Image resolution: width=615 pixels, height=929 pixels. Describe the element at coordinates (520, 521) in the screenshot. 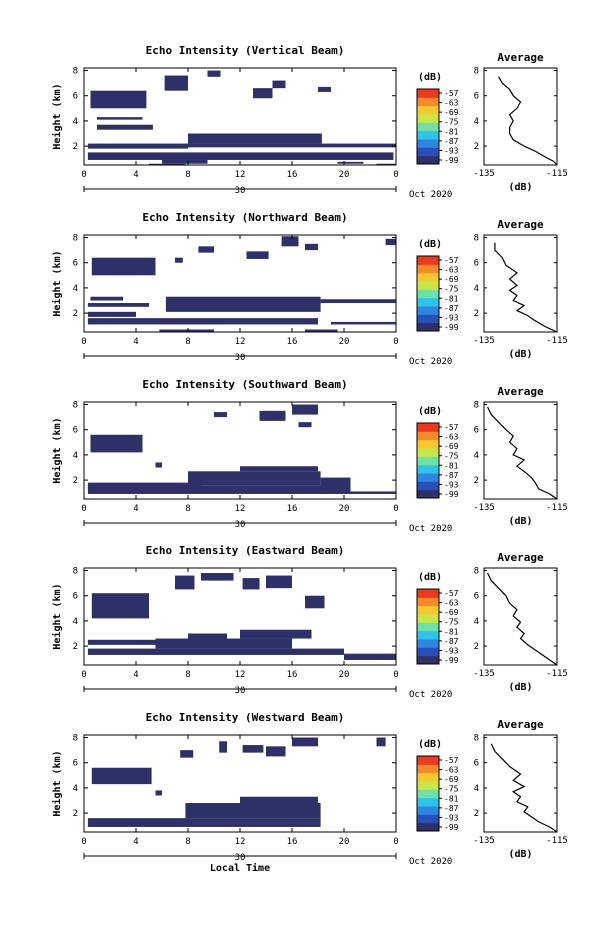

I see `profile-x-label: (dB)` at that location.